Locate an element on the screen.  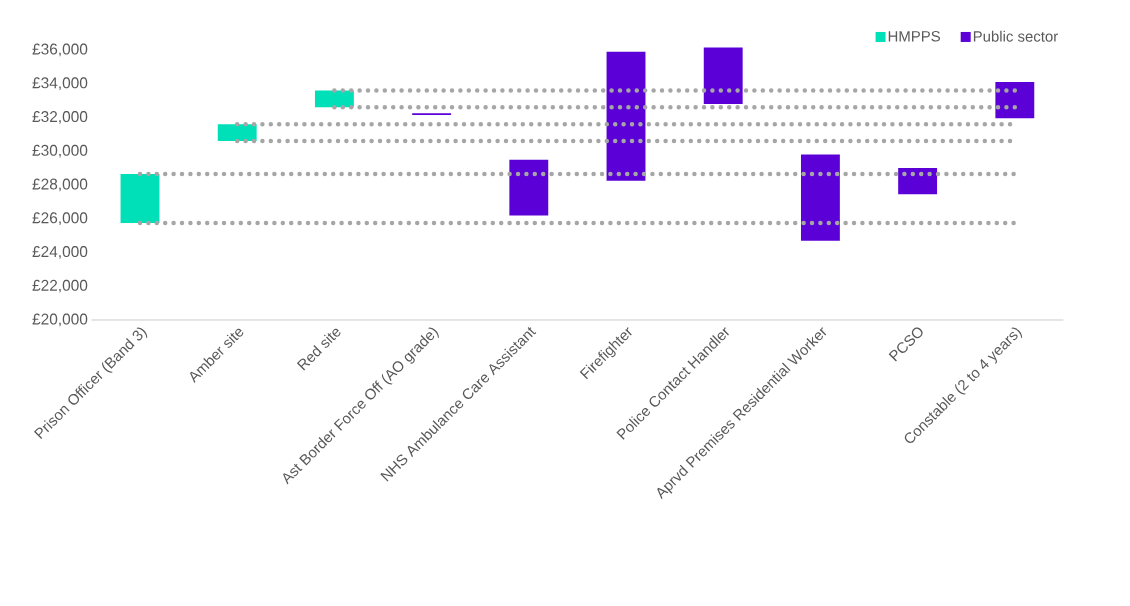
y-tick-label: £34,000 is located at coordinates (60, 84).